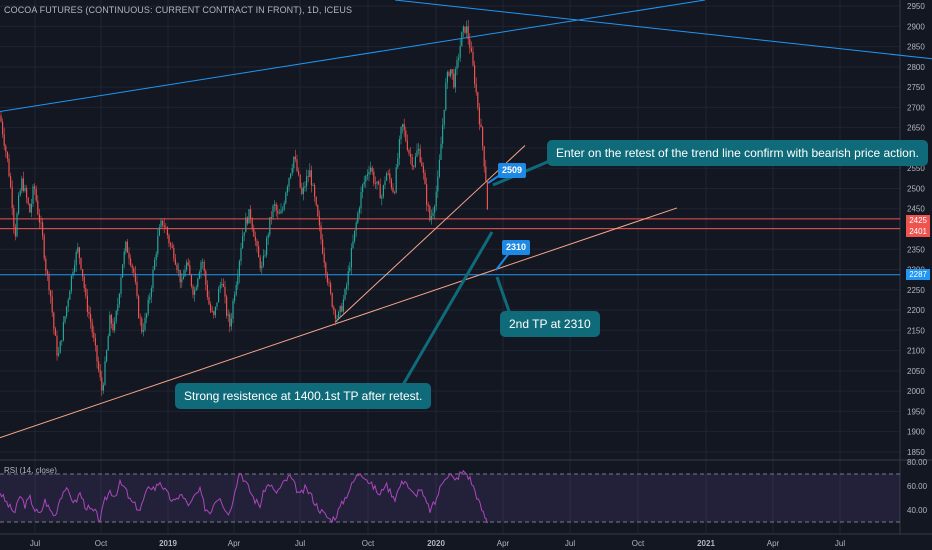  What do you see at coordinates (917, 486) in the screenshot?
I see `rsi-axis-tick-label: 60.00` at bounding box center [917, 486].